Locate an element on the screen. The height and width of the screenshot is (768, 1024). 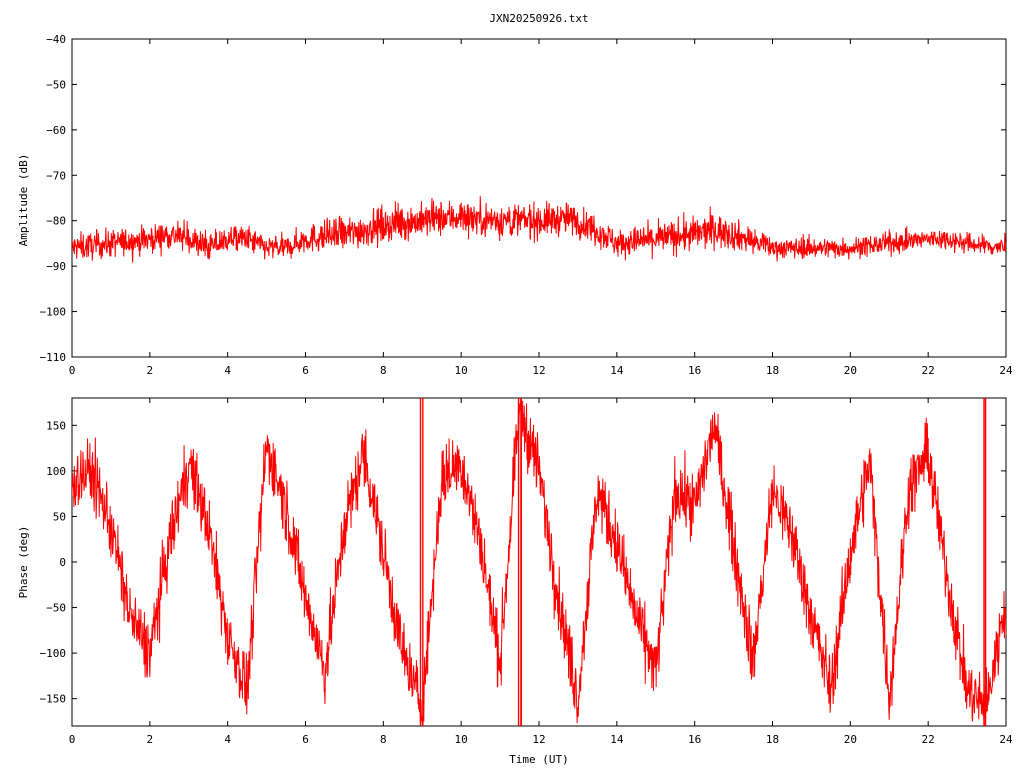
y-tick-label: −60 is located at coordinates (56, 130).